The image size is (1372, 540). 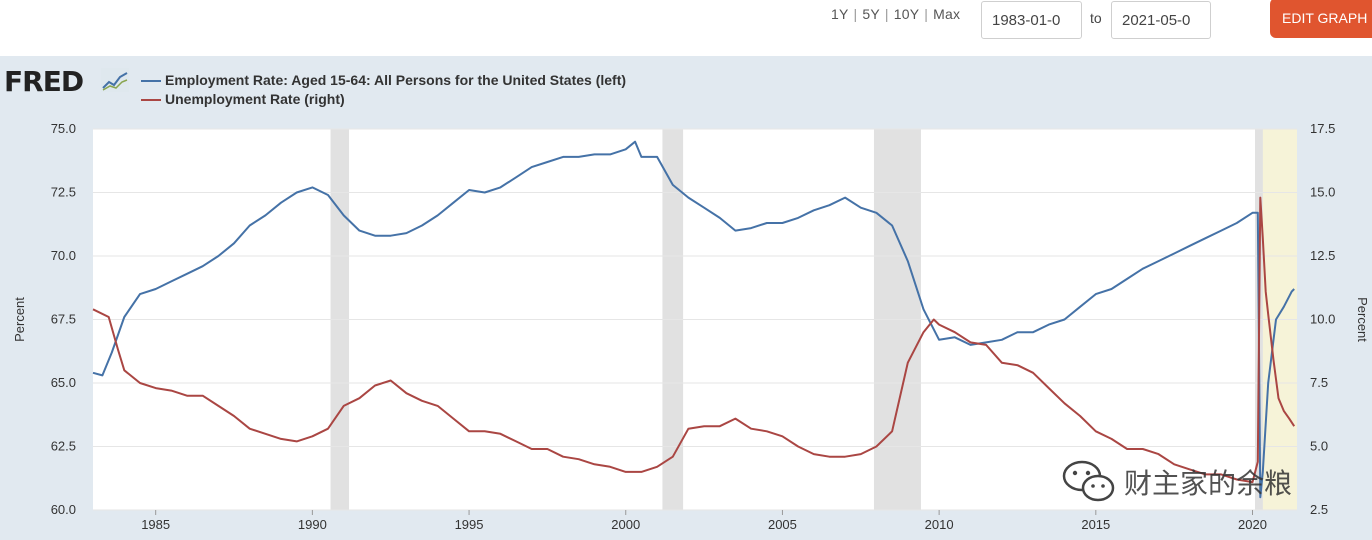 I want to click on range-links: 1Y | 5Y | 10Y | Max, so click(x=895, y=14).